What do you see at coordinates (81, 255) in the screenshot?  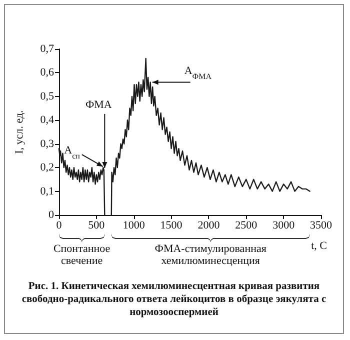 I see `text: Спонтанное свечение` at bounding box center [81, 255].